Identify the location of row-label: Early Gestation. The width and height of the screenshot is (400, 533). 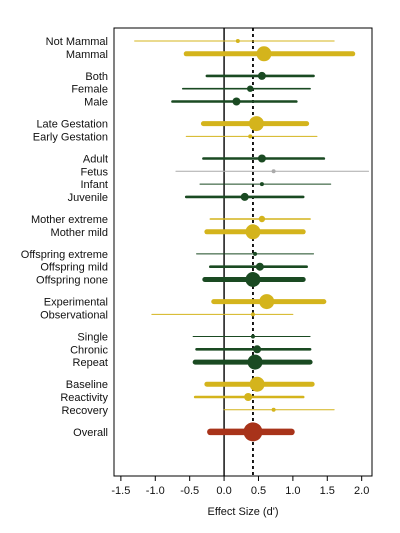
(70, 137).